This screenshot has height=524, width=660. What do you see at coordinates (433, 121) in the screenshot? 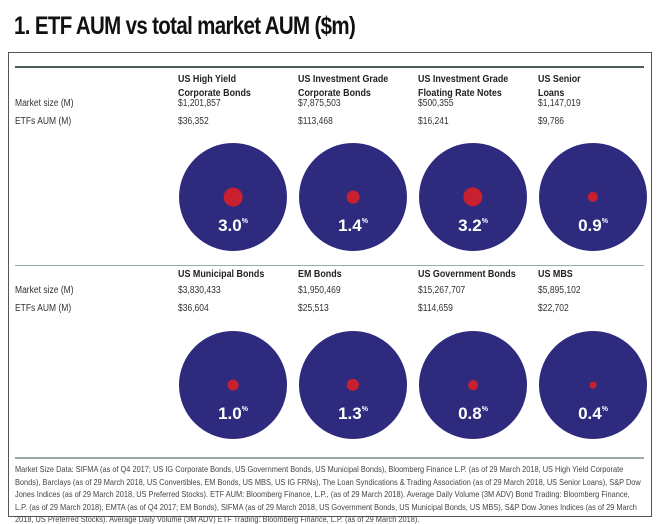
I see `etf-aum-value: $16,241` at bounding box center [433, 121].